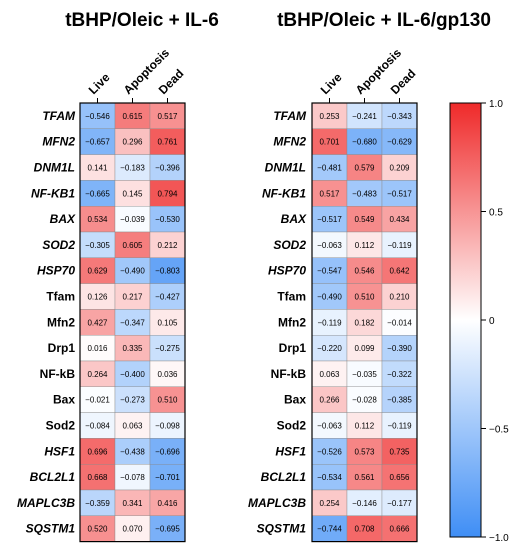 The height and width of the screenshot is (550, 520). What do you see at coordinates (62, 348) in the screenshot?
I see `row-label: Drp1` at bounding box center [62, 348].